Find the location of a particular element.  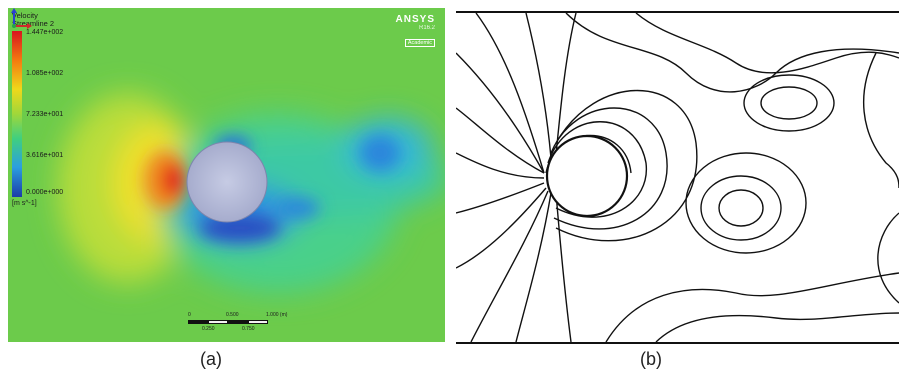

scale-bar: 0 0.500 1.000 (m) 0.250 0.750 is located at coordinates (248, 324).